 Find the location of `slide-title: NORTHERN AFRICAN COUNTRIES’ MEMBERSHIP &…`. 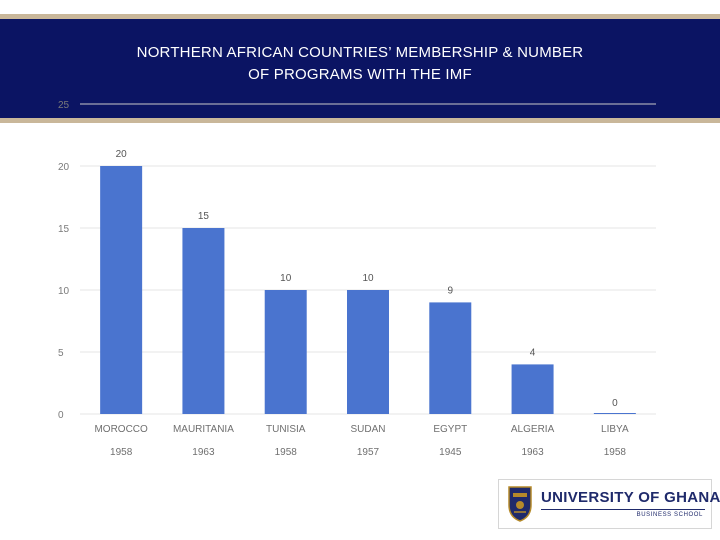

slide-title: NORTHERN AFRICAN COUNTRIES’ MEMBERSHIP &… is located at coordinates (360, 64).